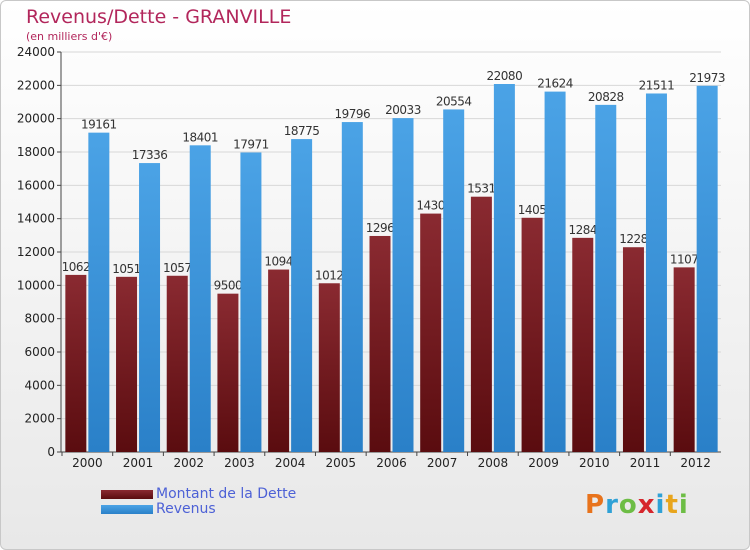 This screenshot has width=750, height=550. What do you see at coordinates (36, 85) in the screenshot?
I see `y-tick-label: 22000` at bounding box center [36, 85].